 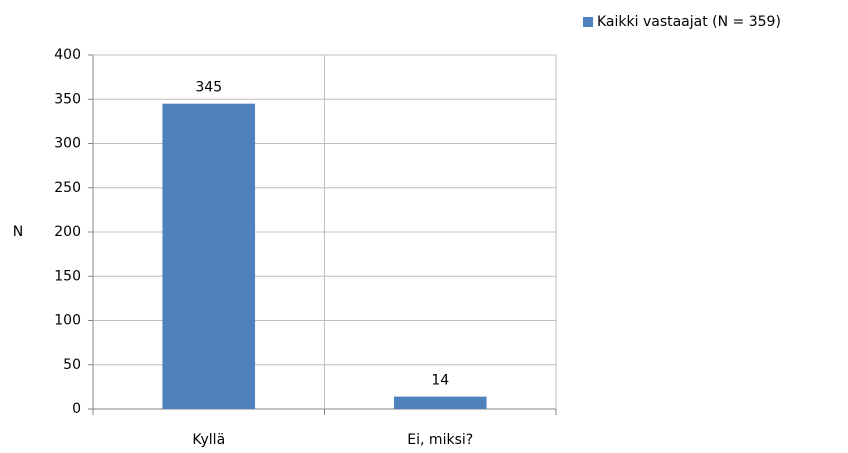 I want to click on y-tick-label: 300, so click(x=67, y=144).